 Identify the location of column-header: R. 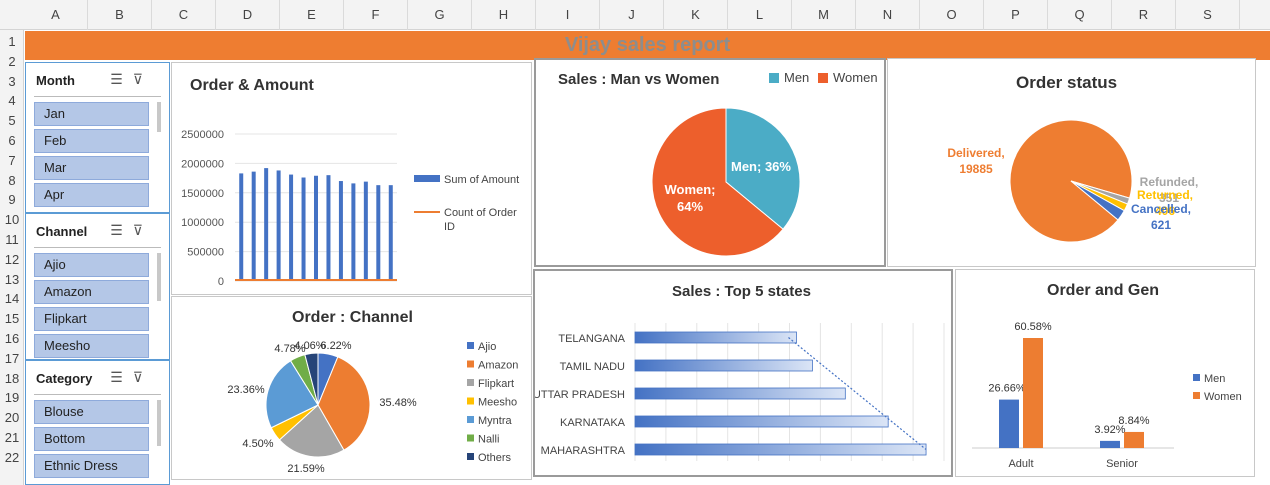
(1144, 15).